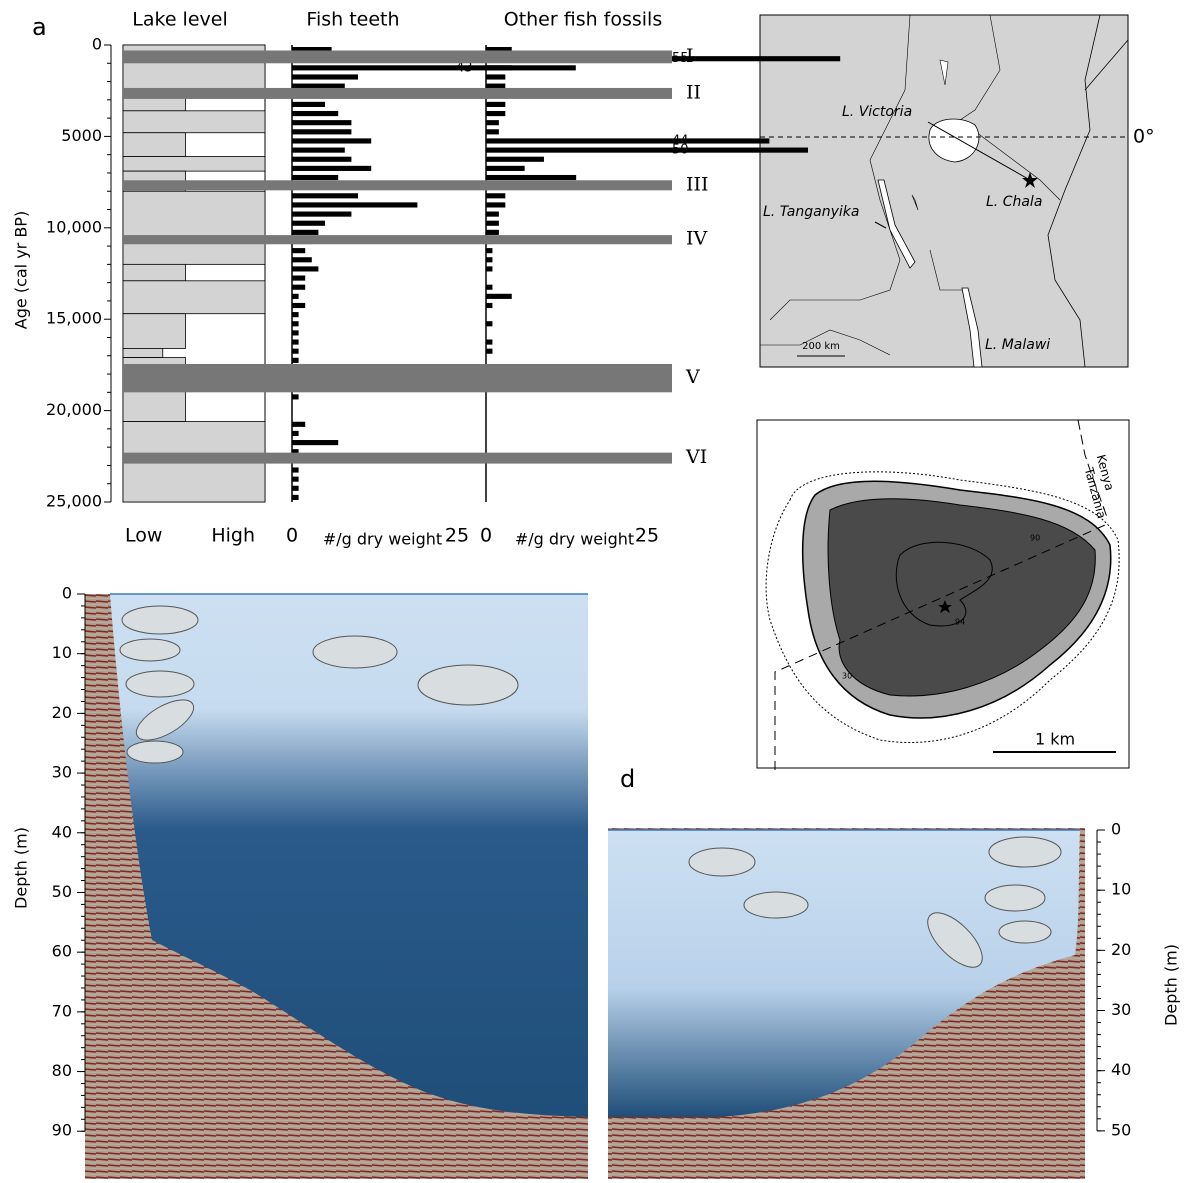  Describe the element at coordinates (693, 92) in the screenshot. I see `event-label: II` at that location.